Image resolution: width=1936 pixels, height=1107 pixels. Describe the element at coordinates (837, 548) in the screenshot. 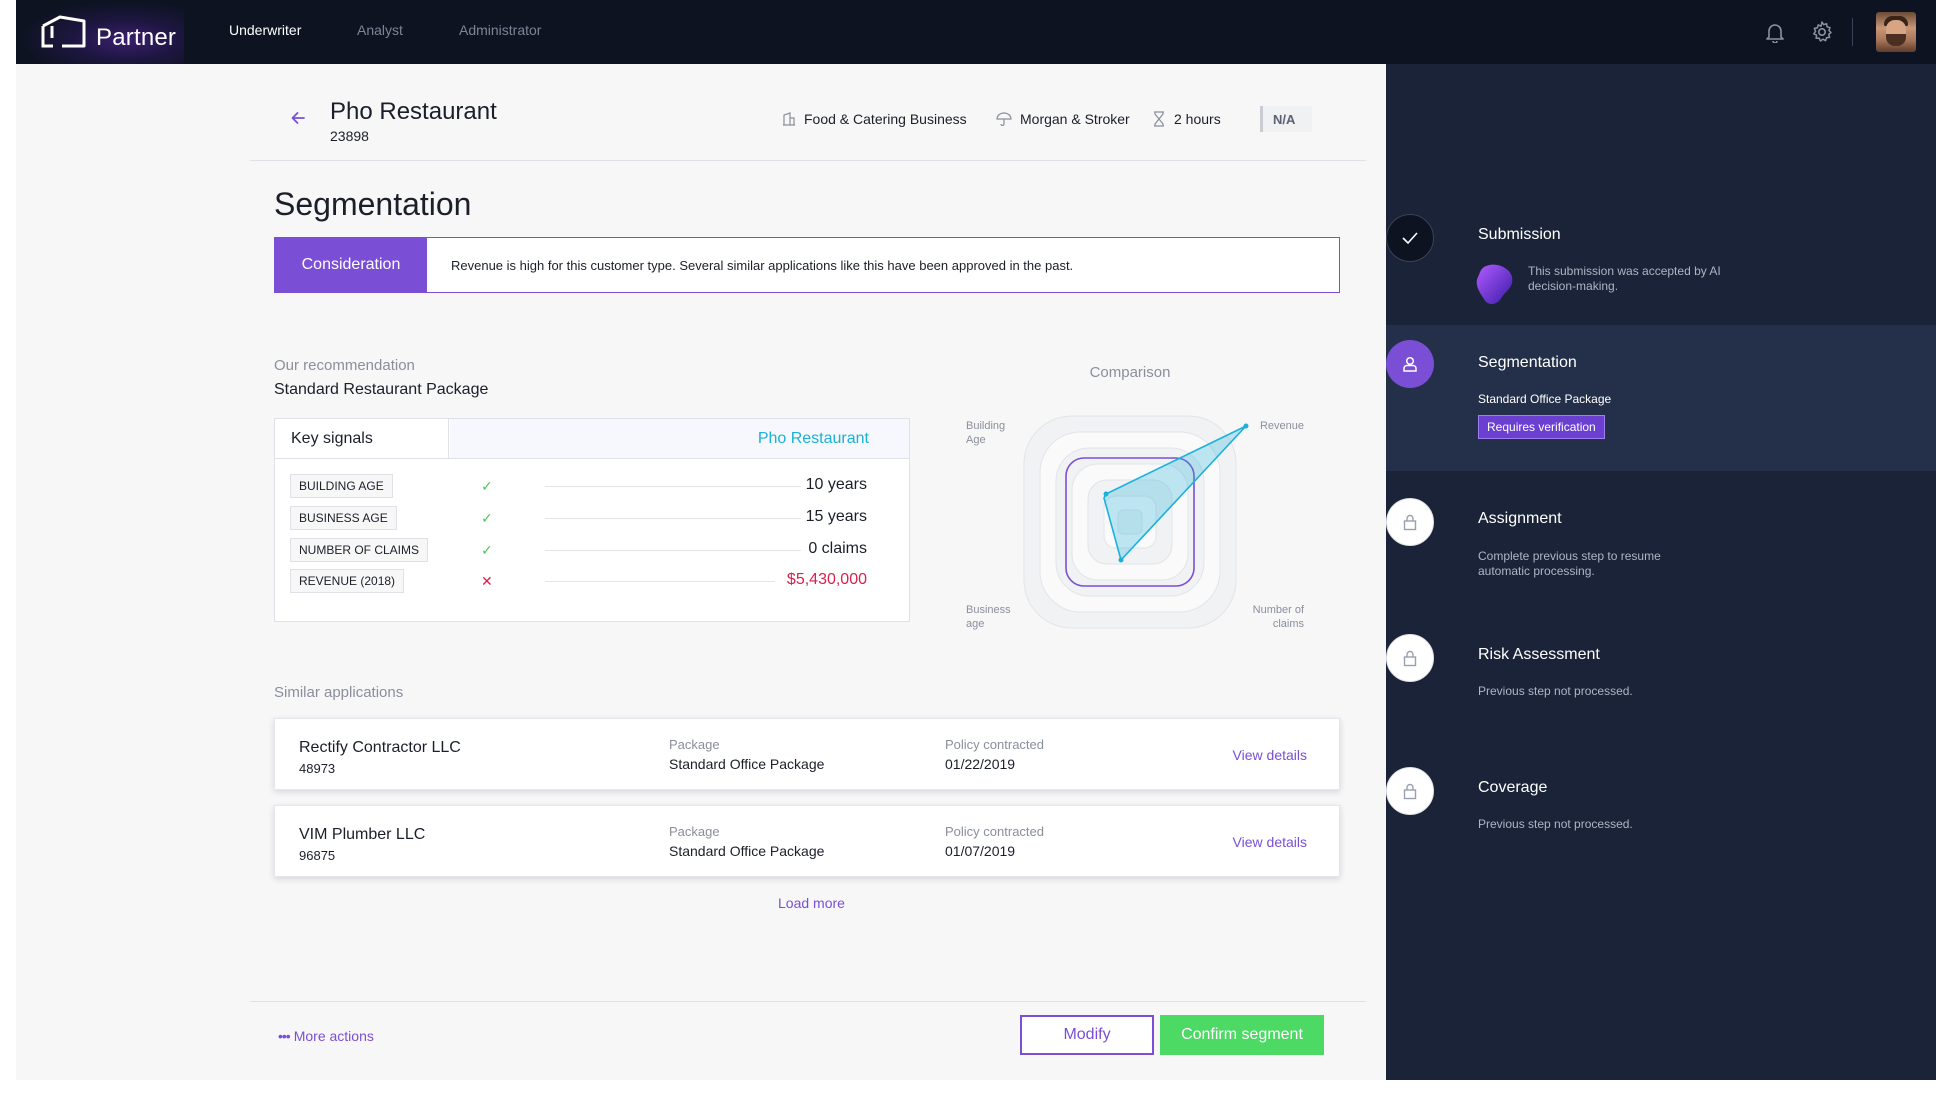

I see `signal-value: 0 claims` at that location.